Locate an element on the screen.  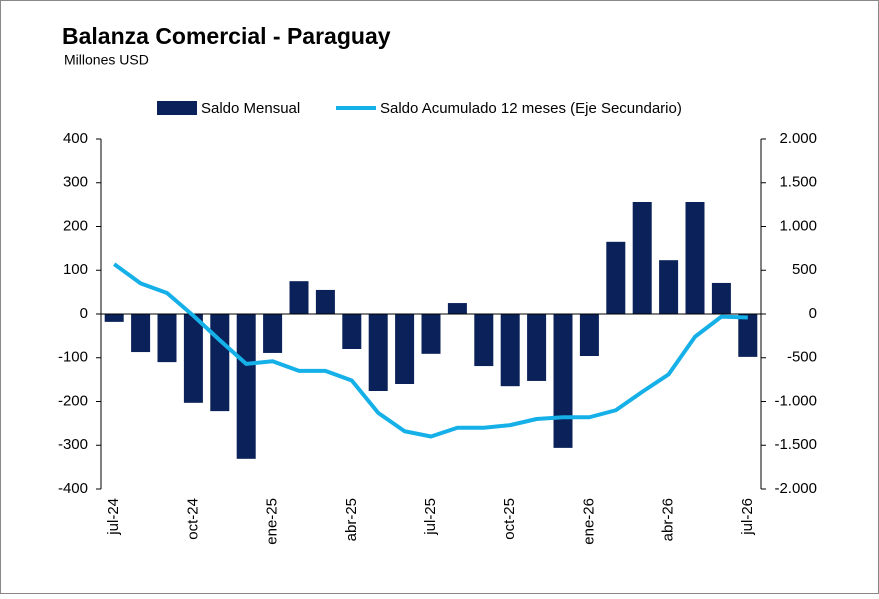
legend-swatch is located at coordinates (177, 108).